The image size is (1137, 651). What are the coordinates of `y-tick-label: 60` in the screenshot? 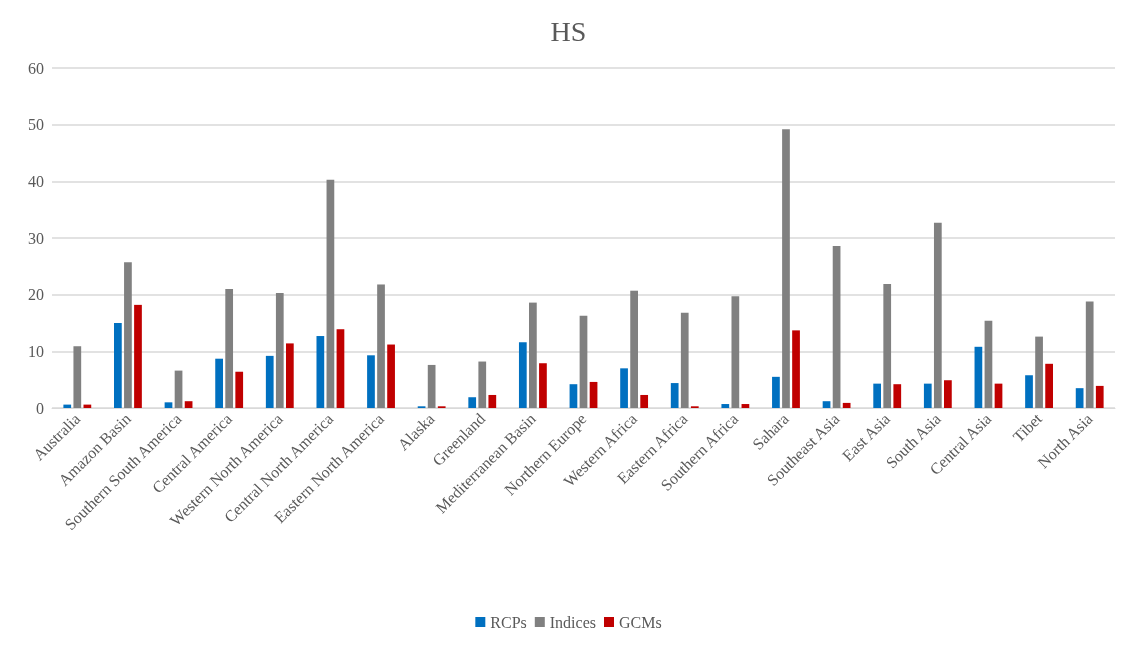 It's located at (36, 68).